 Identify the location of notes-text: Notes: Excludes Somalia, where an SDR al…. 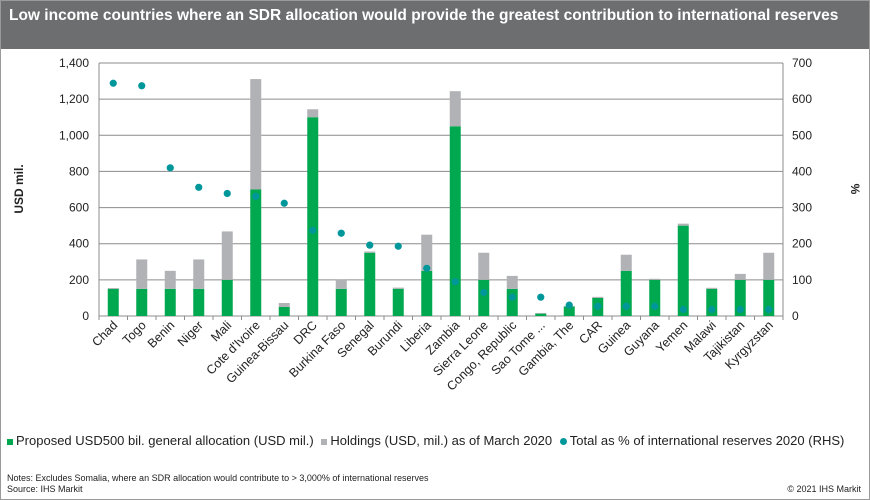
(218, 478).